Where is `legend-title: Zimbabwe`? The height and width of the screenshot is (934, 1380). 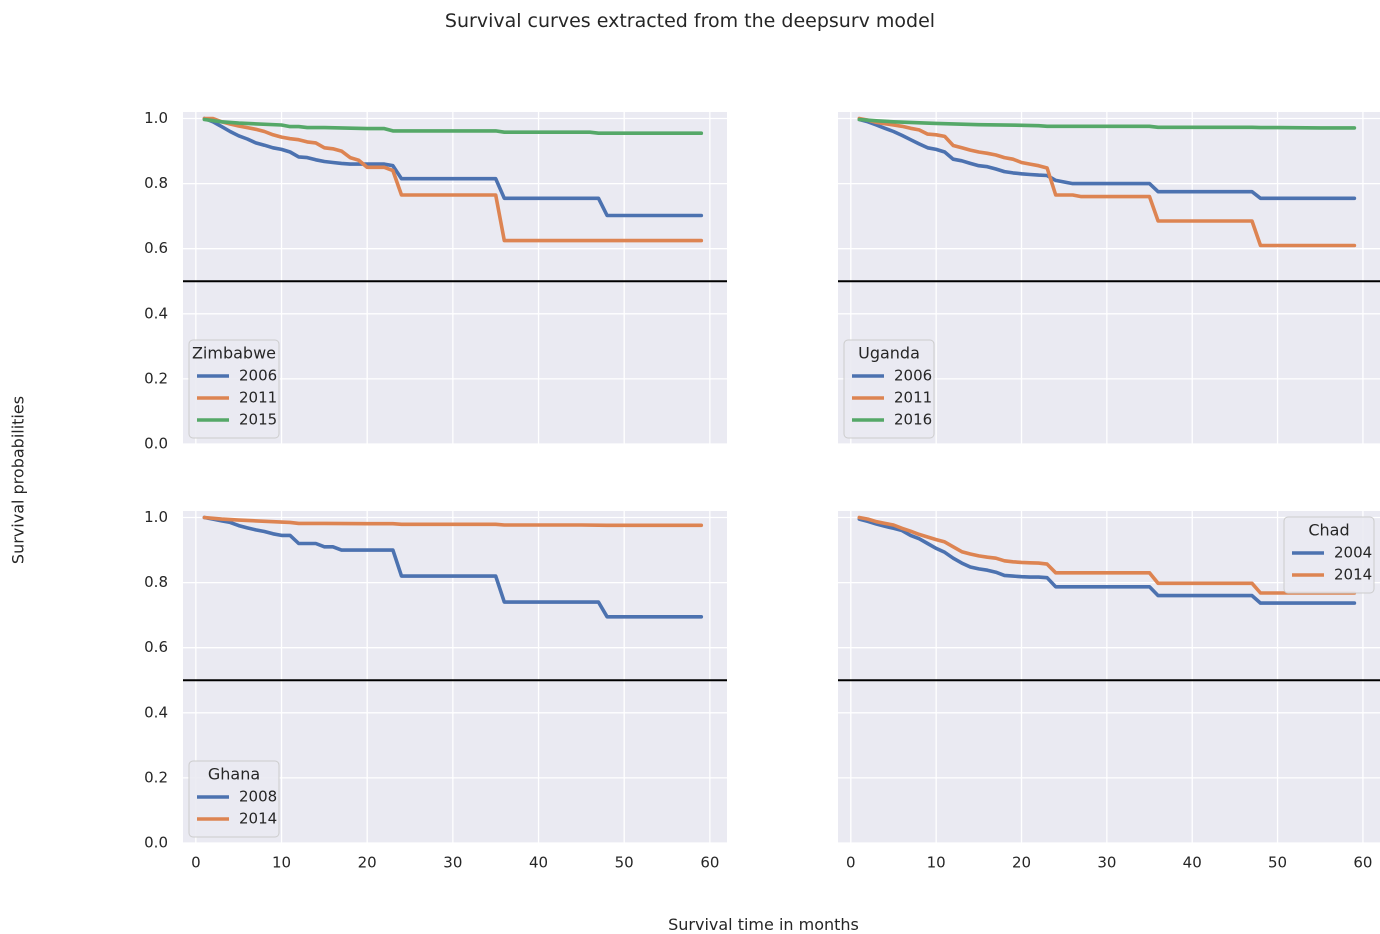
legend-title: Zimbabwe is located at coordinates (234, 353).